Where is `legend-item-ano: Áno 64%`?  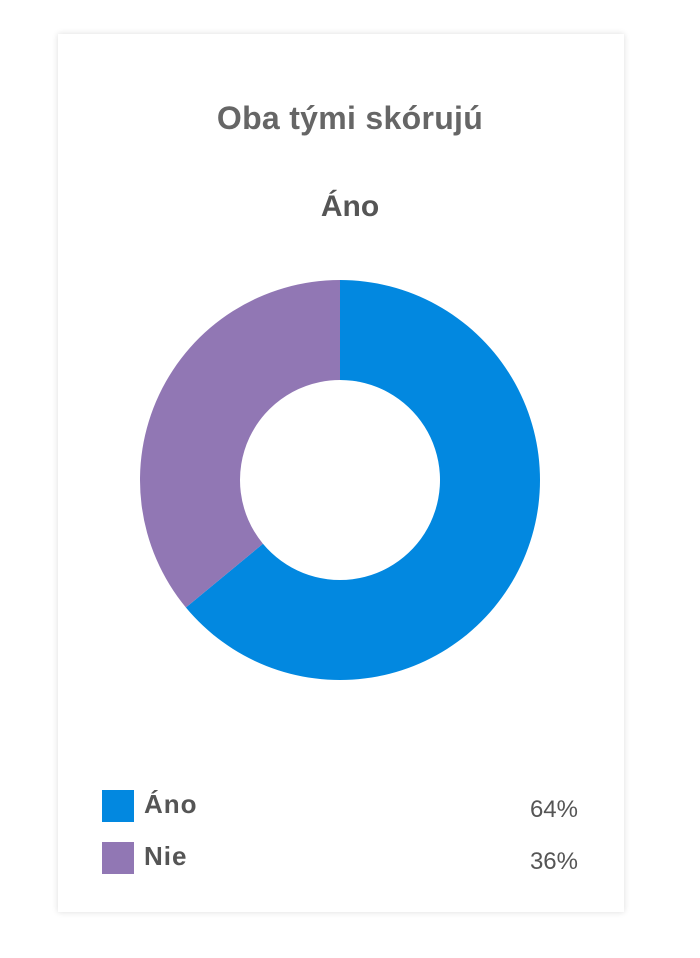 legend-item-ano: Áno 64% is located at coordinates (340, 806).